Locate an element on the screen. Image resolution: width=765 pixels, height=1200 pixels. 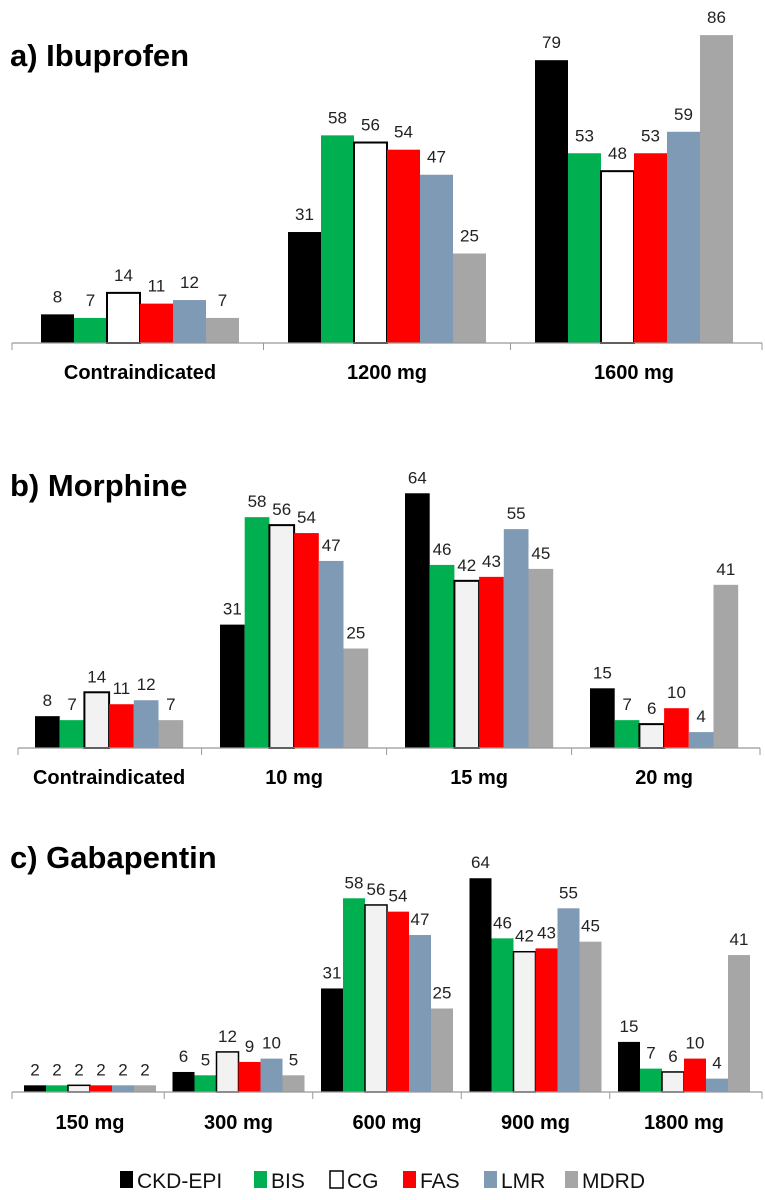
data-label: 53 is located at coordinates (584, 135).